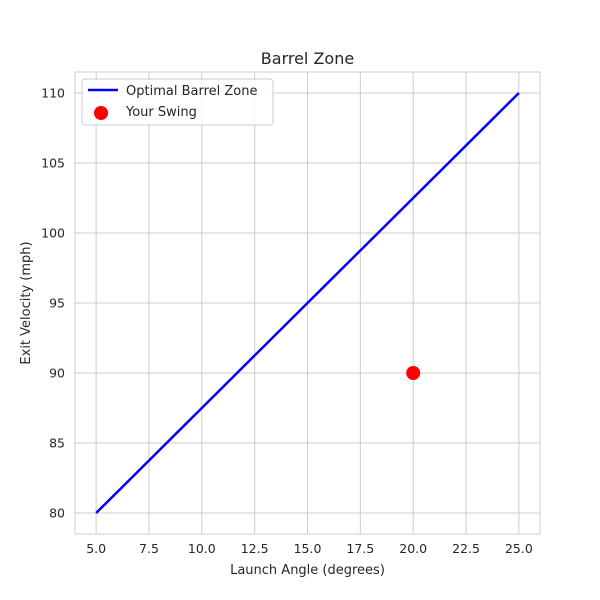 Image resolution: width=600 pixels, height=600 pixels. I want to click on legend-label-your-swing: Your Swing, so click(161, 112).